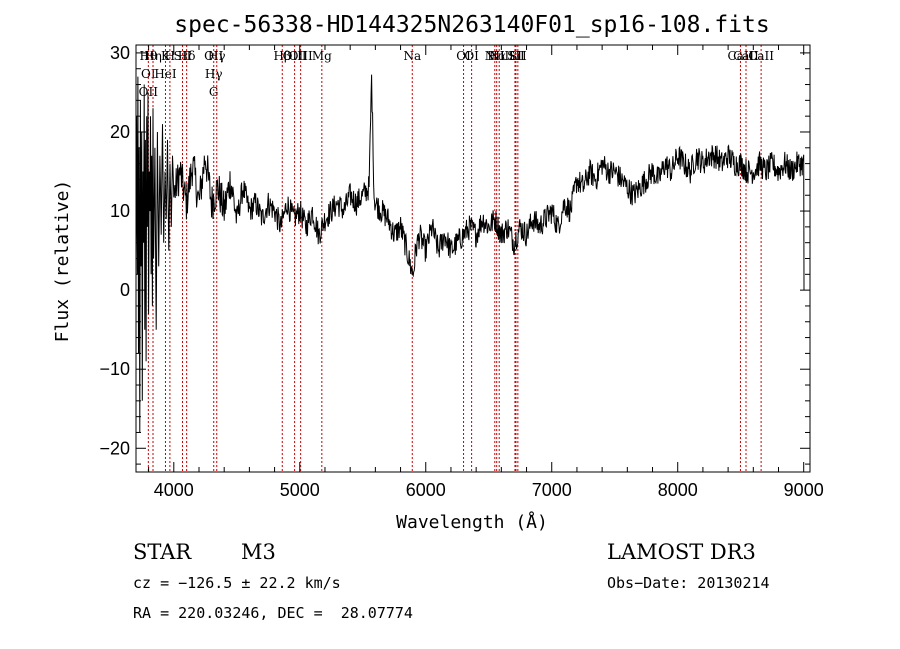  What do you see at coordinates (165, 74) in the screenshot?
I see `spectral-line-label: HeI` at bounding box center [165, 74].